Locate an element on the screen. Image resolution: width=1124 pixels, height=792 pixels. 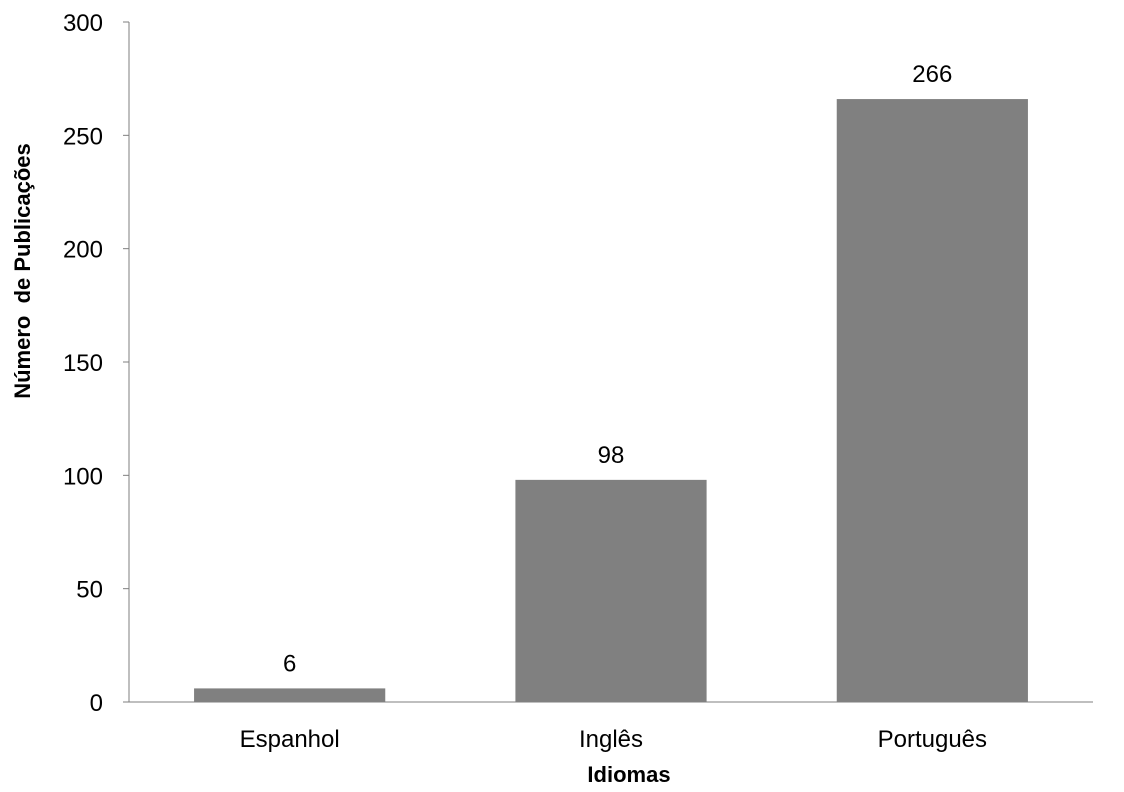
y-axis: 0 50 100 150 200 250 300 is located at coordinates (96, 363).